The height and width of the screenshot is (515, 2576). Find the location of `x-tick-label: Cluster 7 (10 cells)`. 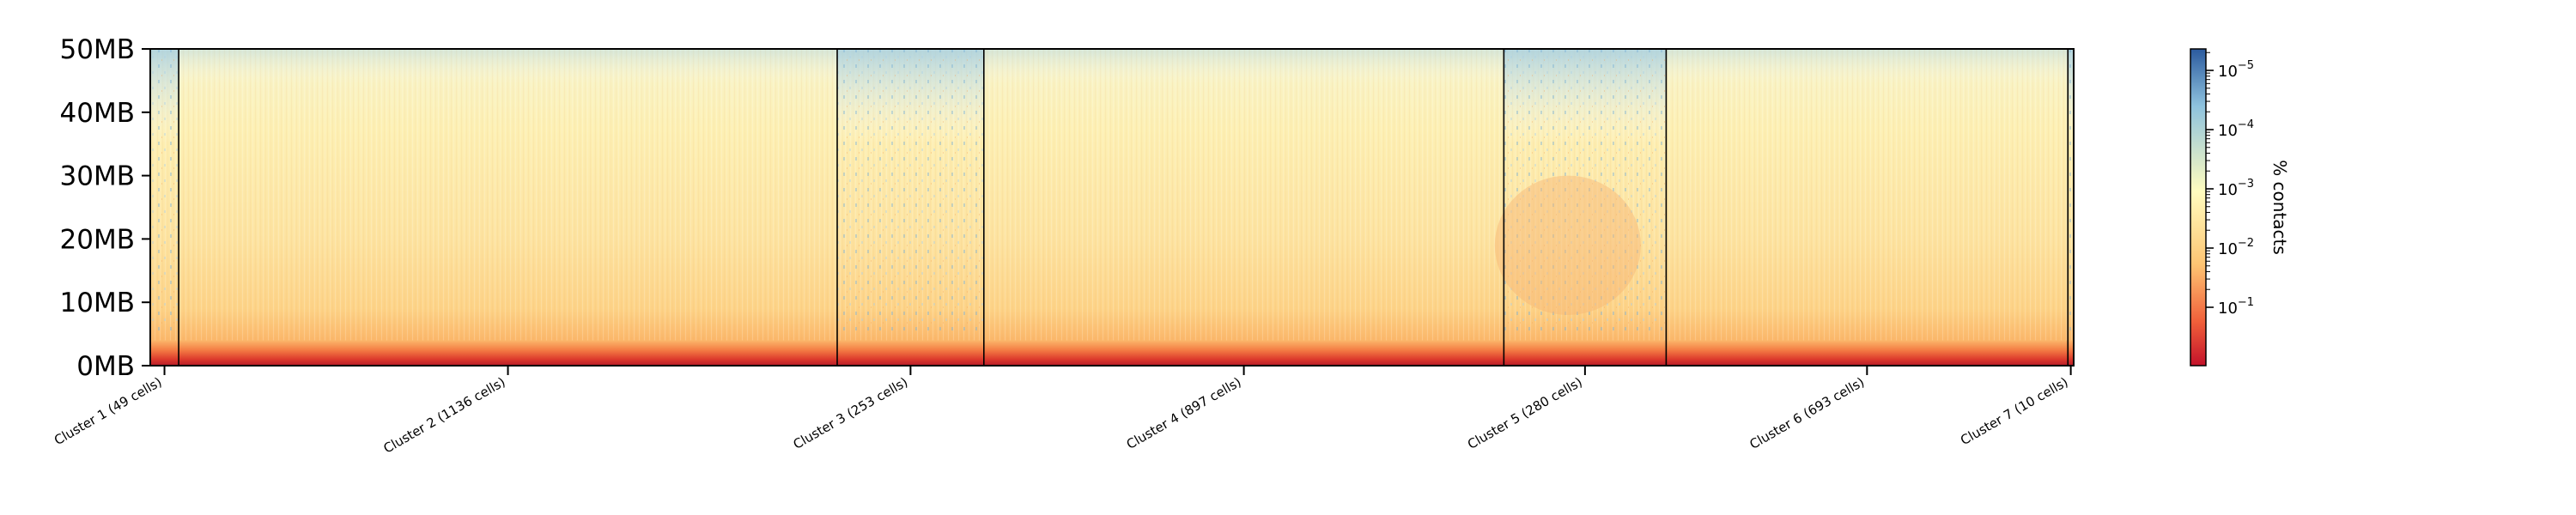

x-tick-label: Cluster 7 (10 cells) is located at coordinates (2014, 411).